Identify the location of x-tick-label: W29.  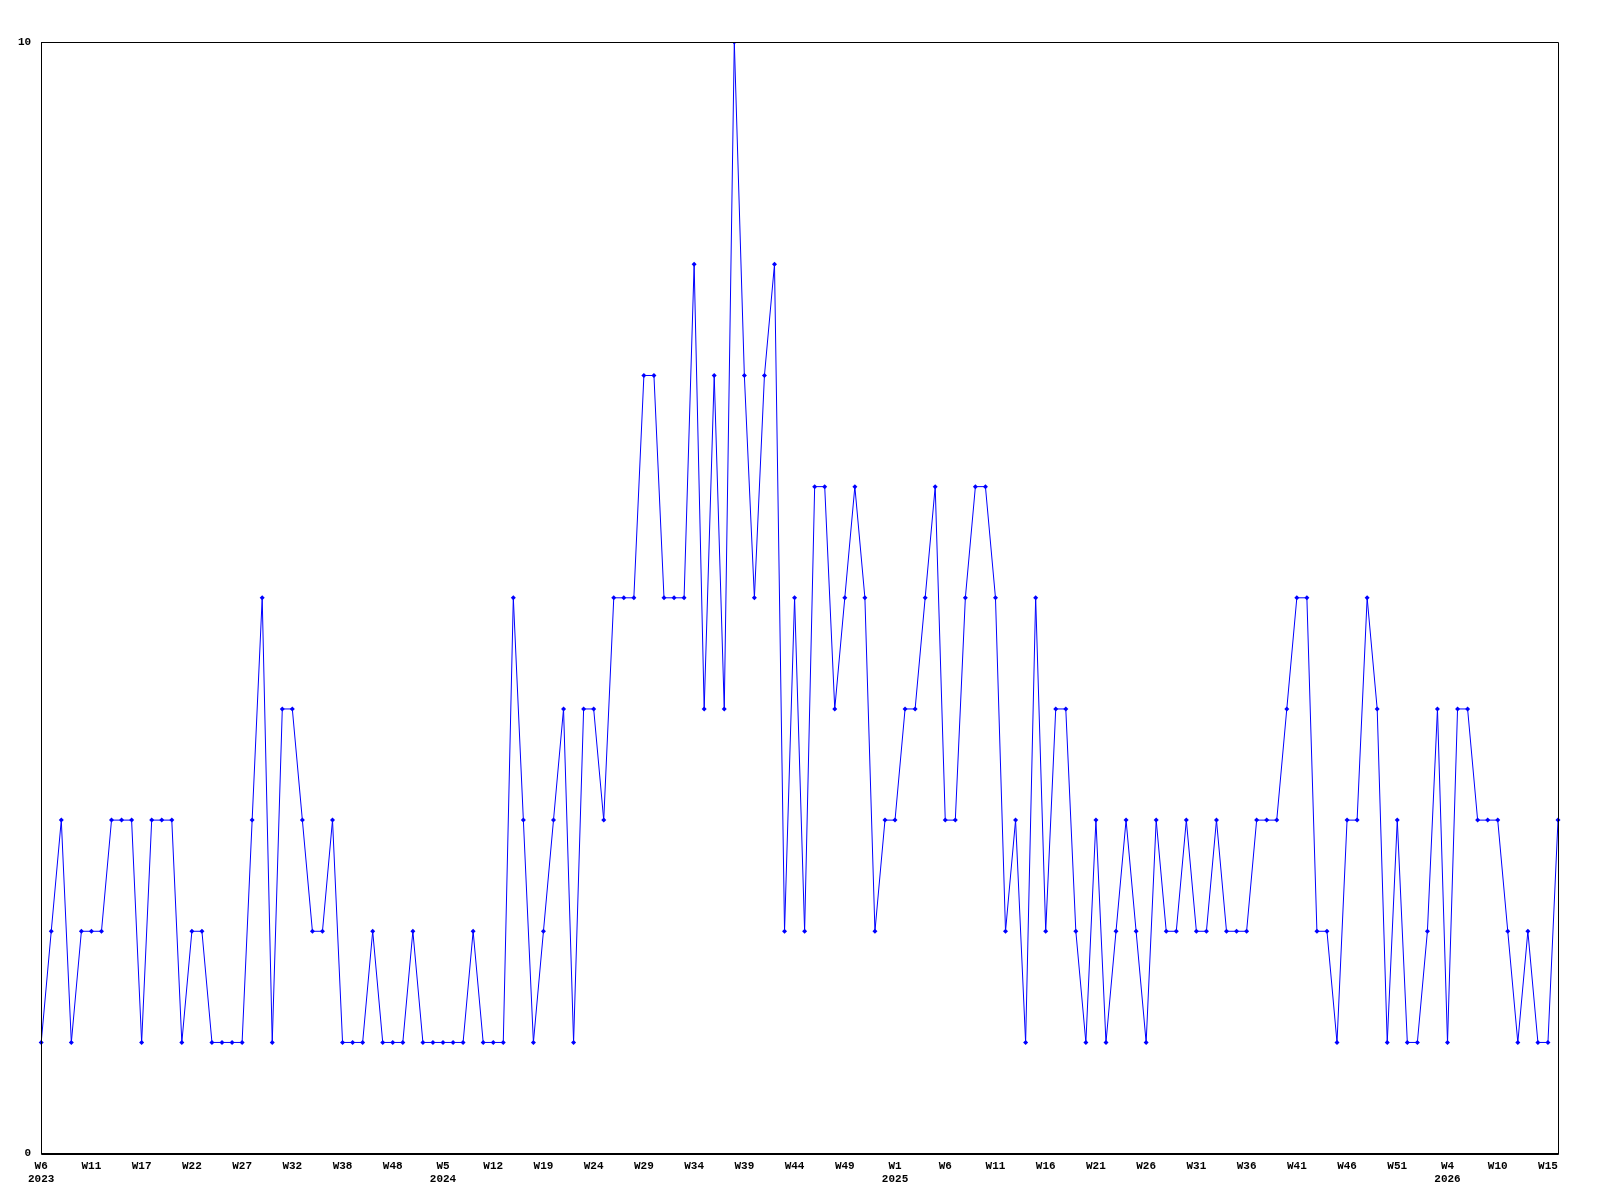
(644, 1165).